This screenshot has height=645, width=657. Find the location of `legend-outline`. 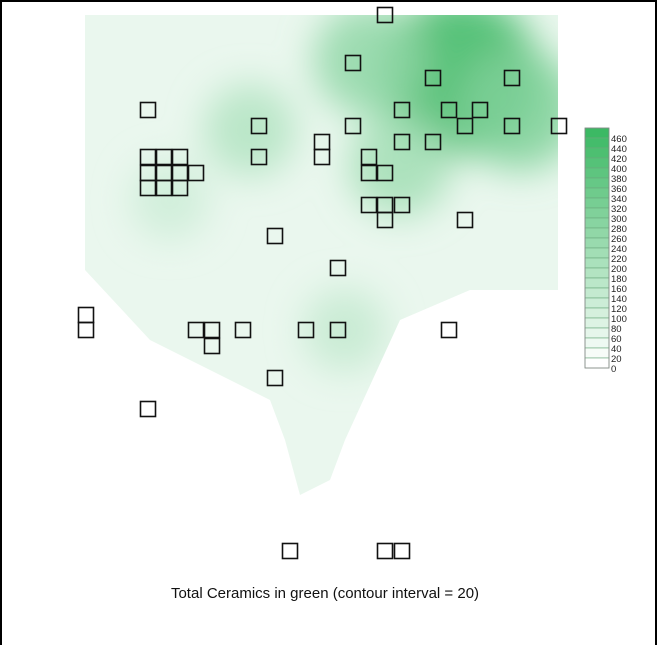

legend-outline is located at coordinates (597, 248).